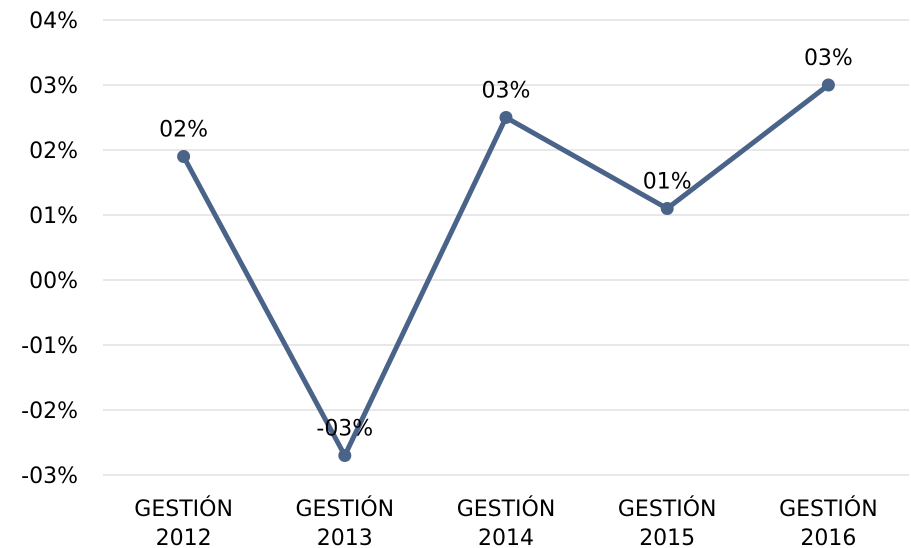  What do you see at coordinates (183, 130) in the screenshot?
I see `data-label: 02%` at bounding box center [183, 130].